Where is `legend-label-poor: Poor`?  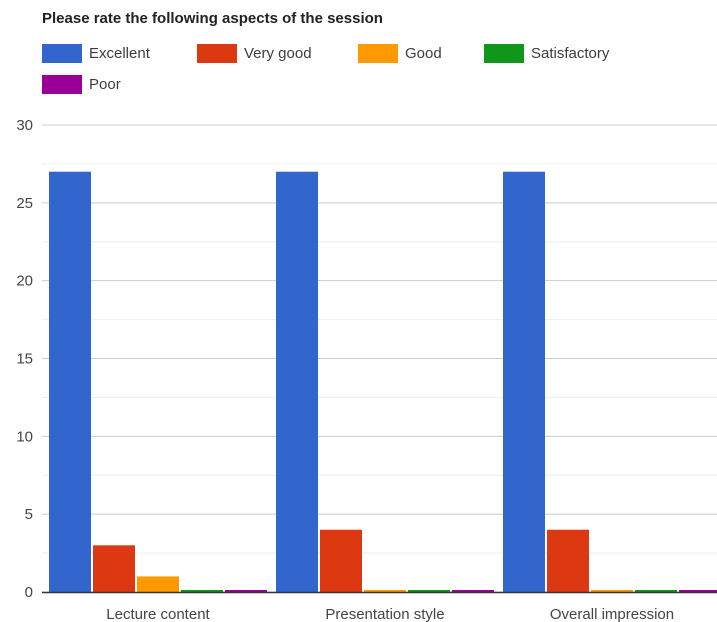 legend-label-poor: Poor is located at coordinates (105, 84).